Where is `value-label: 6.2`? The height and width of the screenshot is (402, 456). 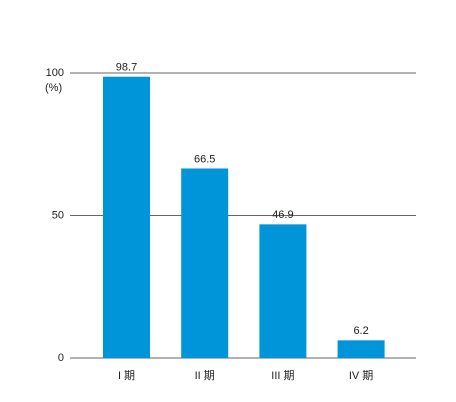 value-label: 6.2 is located at coordinates (360, 331).